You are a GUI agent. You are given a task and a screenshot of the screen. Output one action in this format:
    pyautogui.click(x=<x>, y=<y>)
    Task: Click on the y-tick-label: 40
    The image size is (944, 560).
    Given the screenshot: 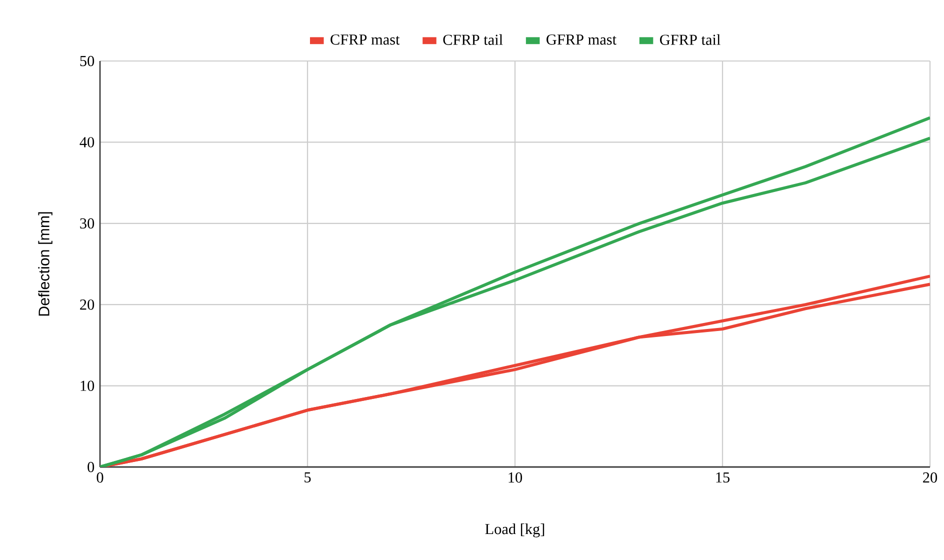 What is the action you would take?
    pyautogui.click(x=87, y=142)
    